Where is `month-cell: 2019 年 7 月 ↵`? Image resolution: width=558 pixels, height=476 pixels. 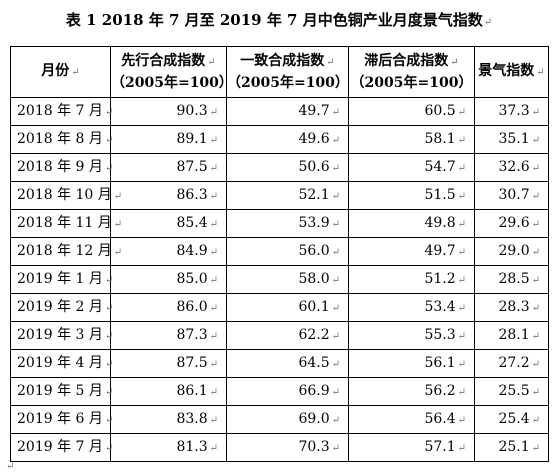
month-cell: 2019 年 7 月 ↵ is located at coordinates (61, 447).